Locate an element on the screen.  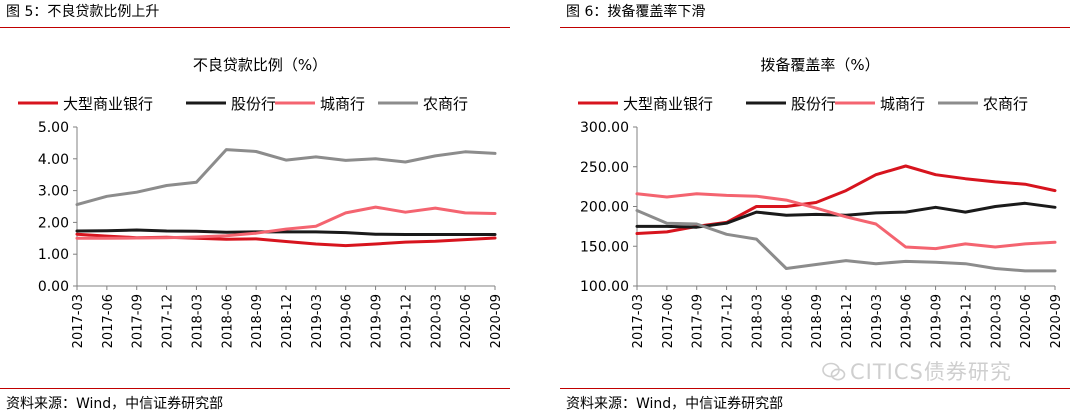
y-tick-label: 4.00 is located at coordinates (53, 160).